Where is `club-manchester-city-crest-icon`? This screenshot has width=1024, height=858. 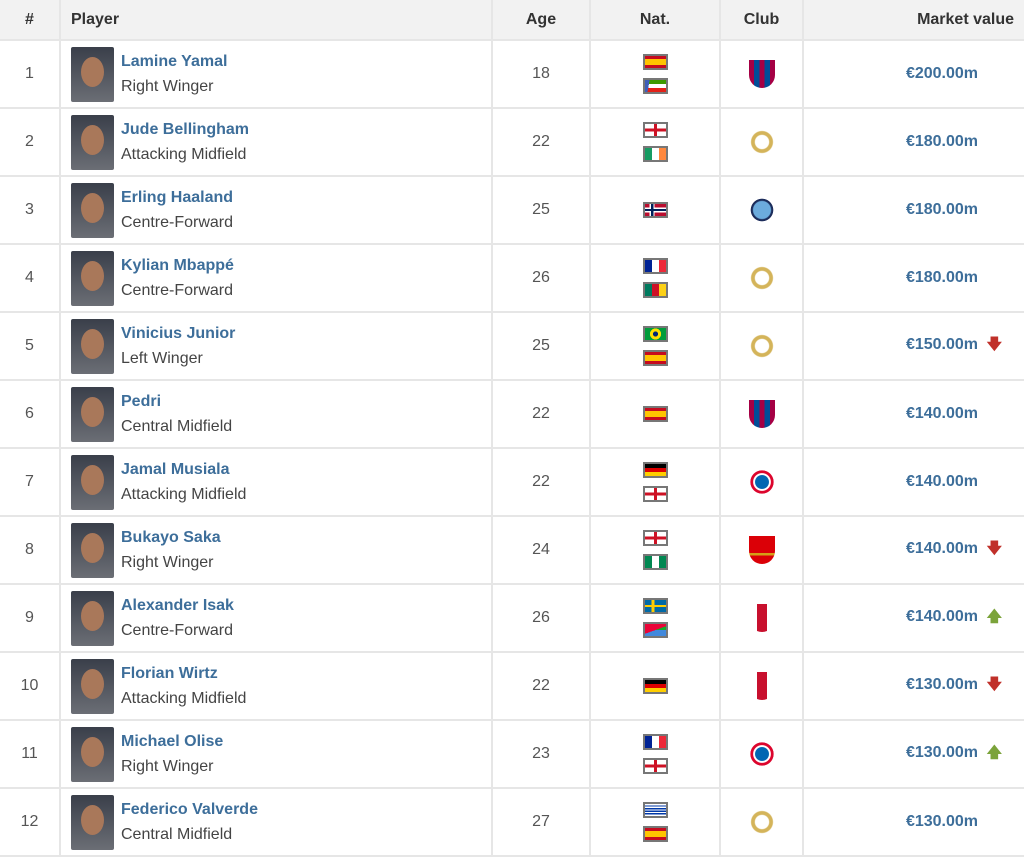
club-manchester-city-crest-icon is located at coordinates (761, 210).